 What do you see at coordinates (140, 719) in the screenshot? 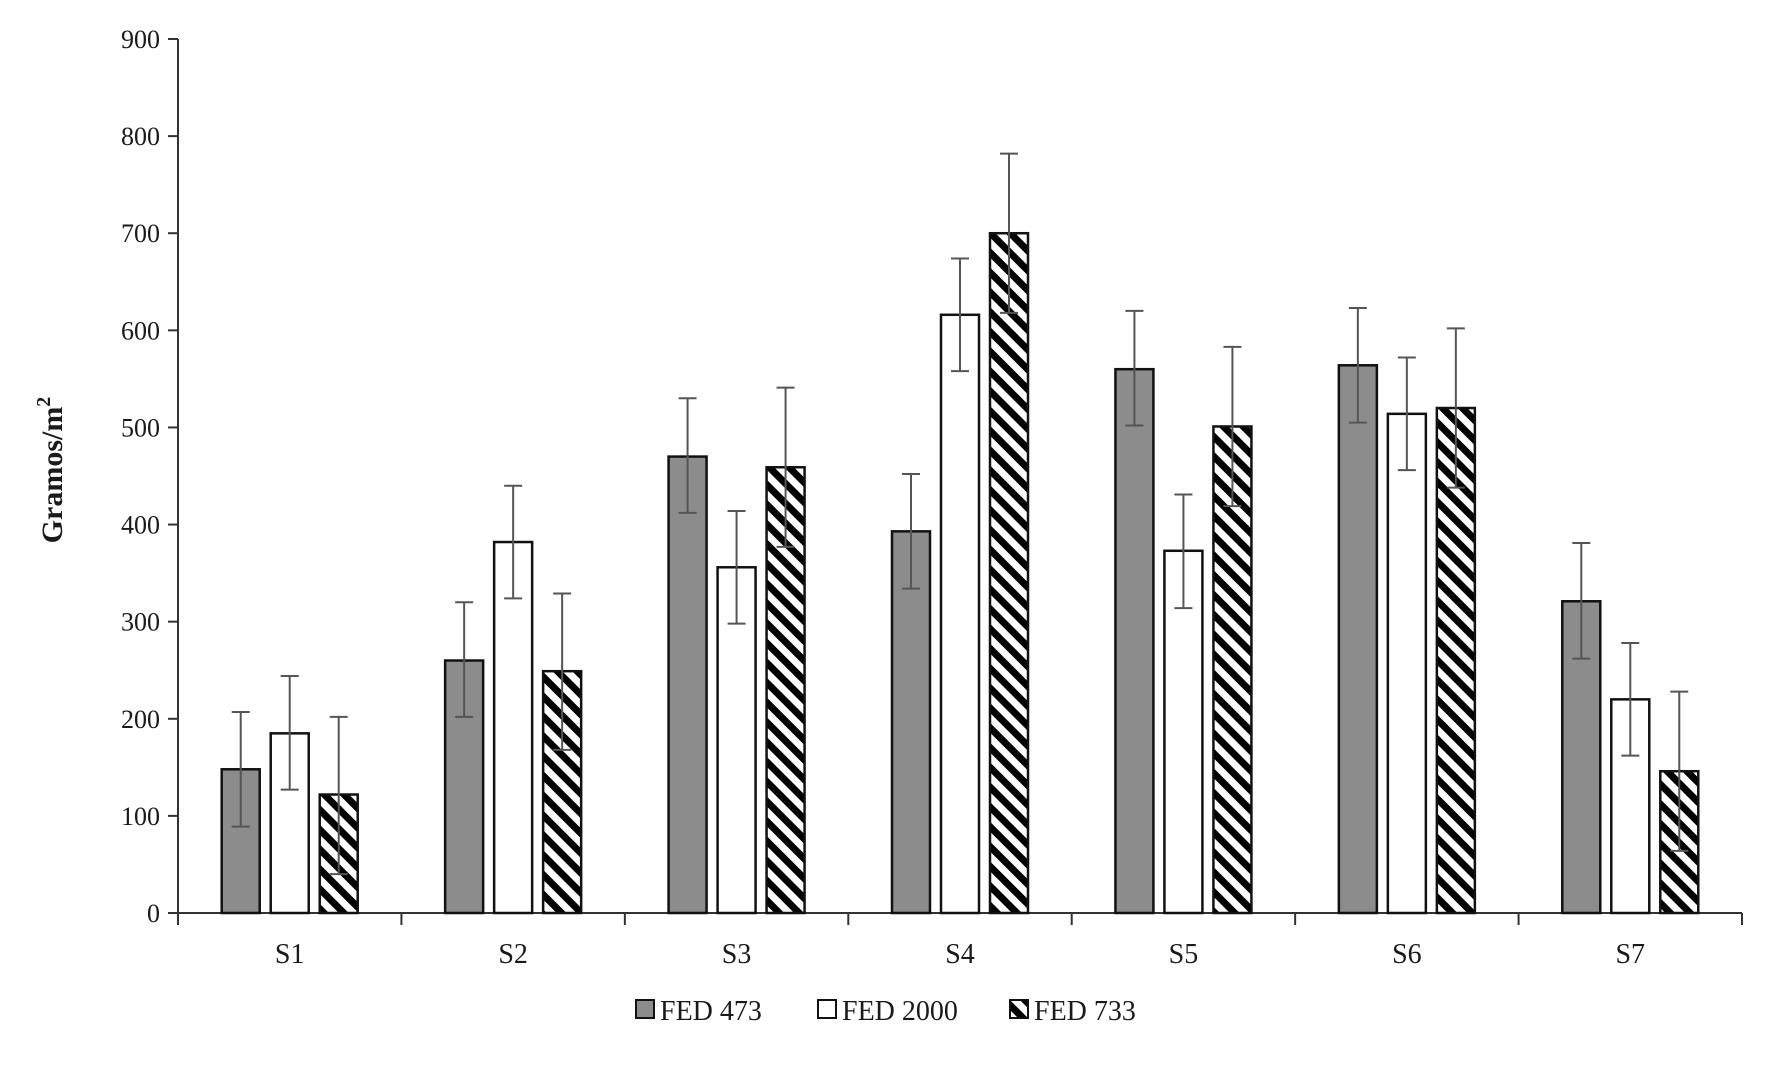
I see `y-tick-label: 200` at bounding box center [140, 719].